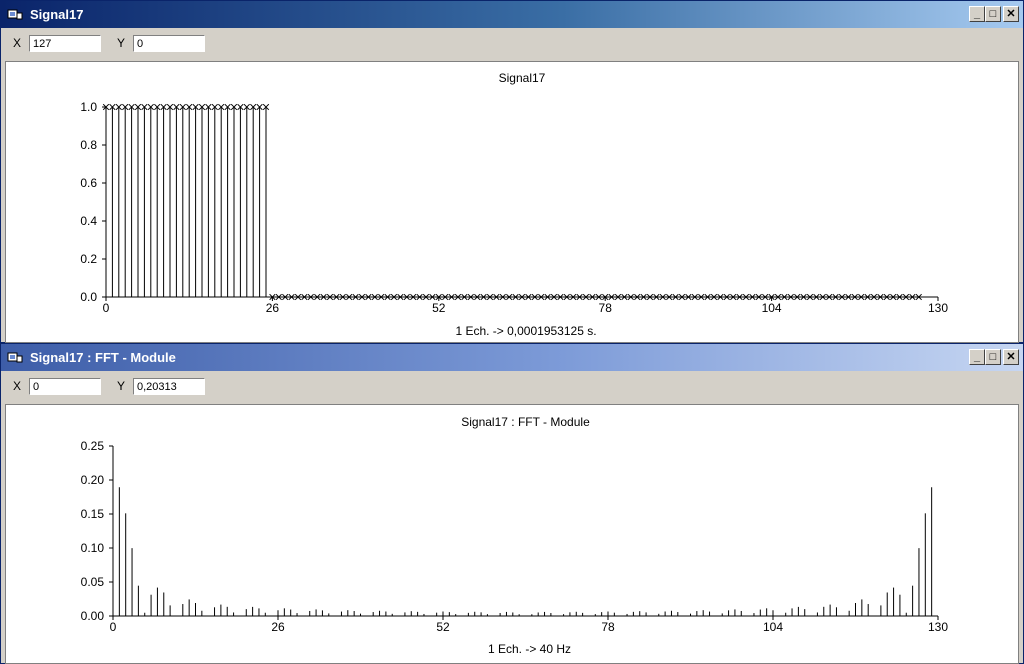 The height and width of the screenshot is (664, 1024). Describe the element at coordinates (512, 387) in the screenshot. I see `coordinate-bar: X Y` at that location.